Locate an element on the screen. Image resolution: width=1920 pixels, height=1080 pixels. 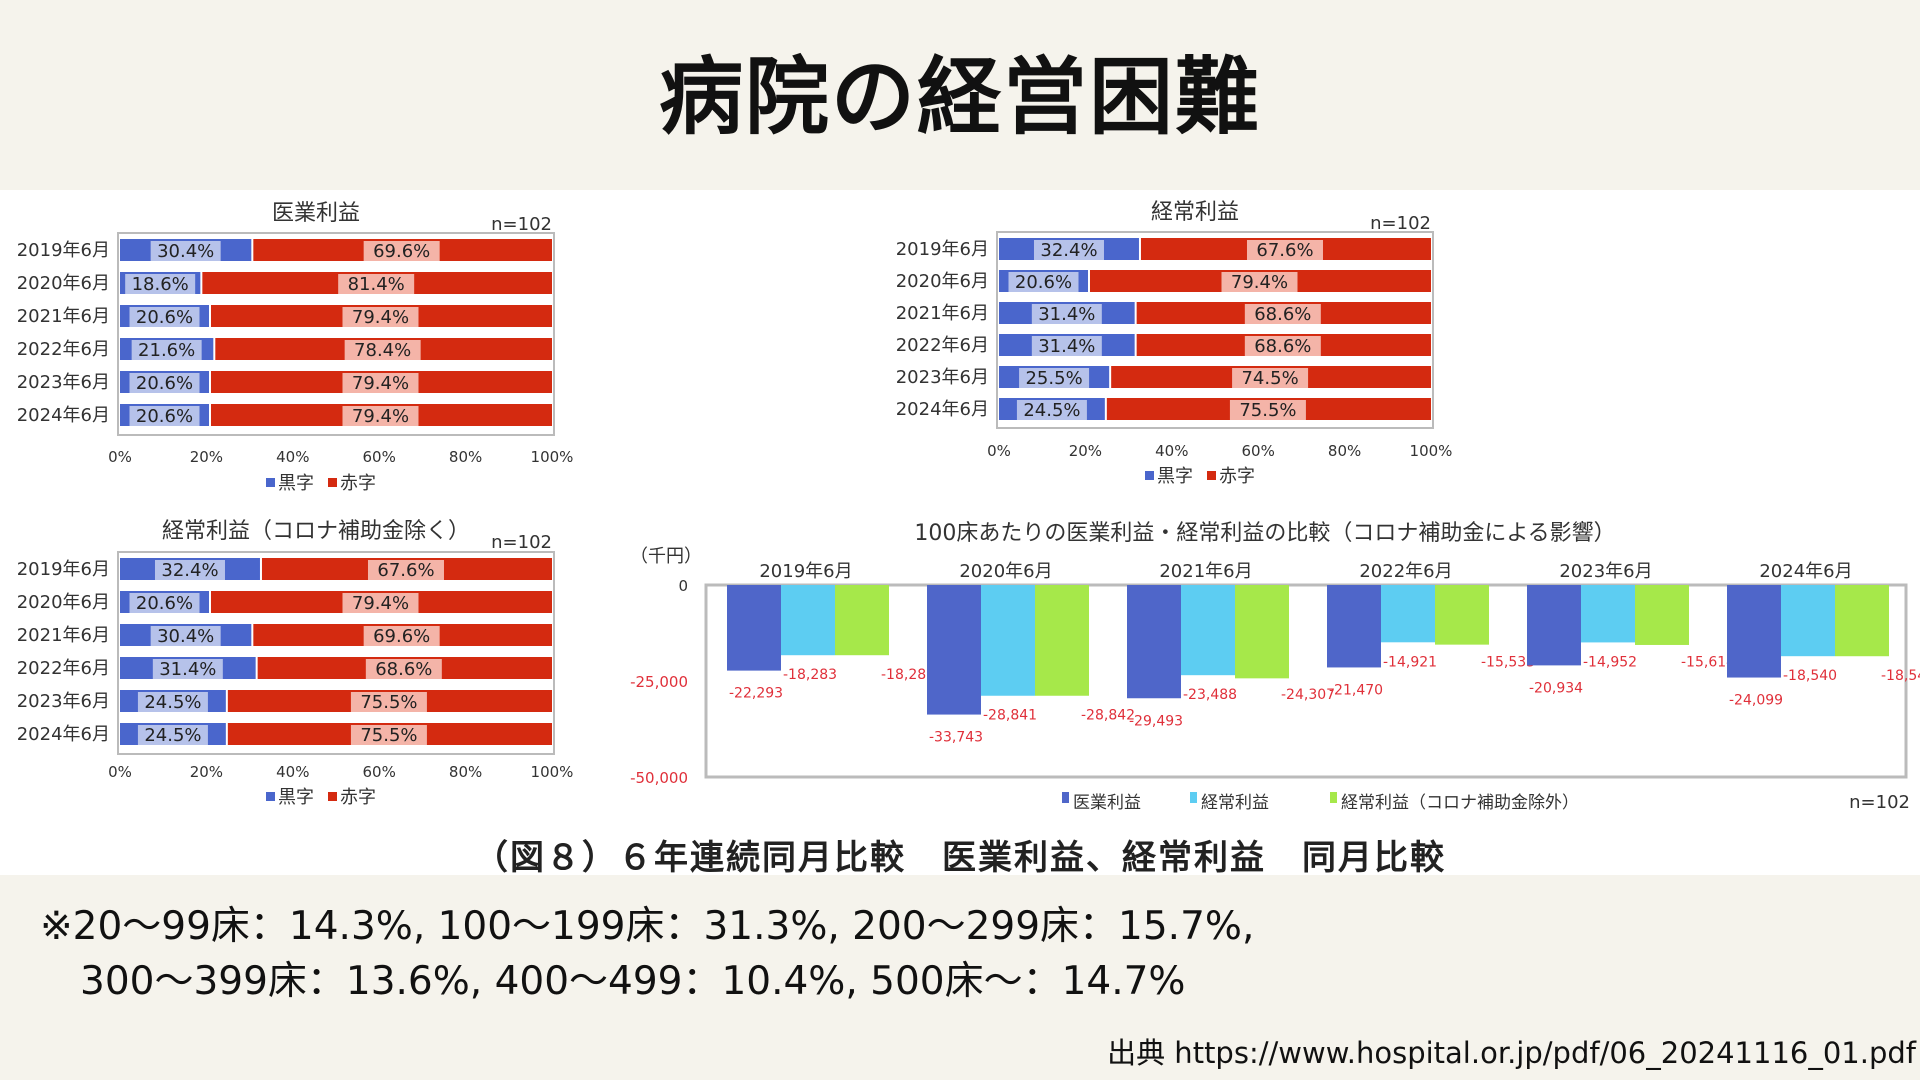
data-label: -18,540 is located at coordinates (1810, 676).